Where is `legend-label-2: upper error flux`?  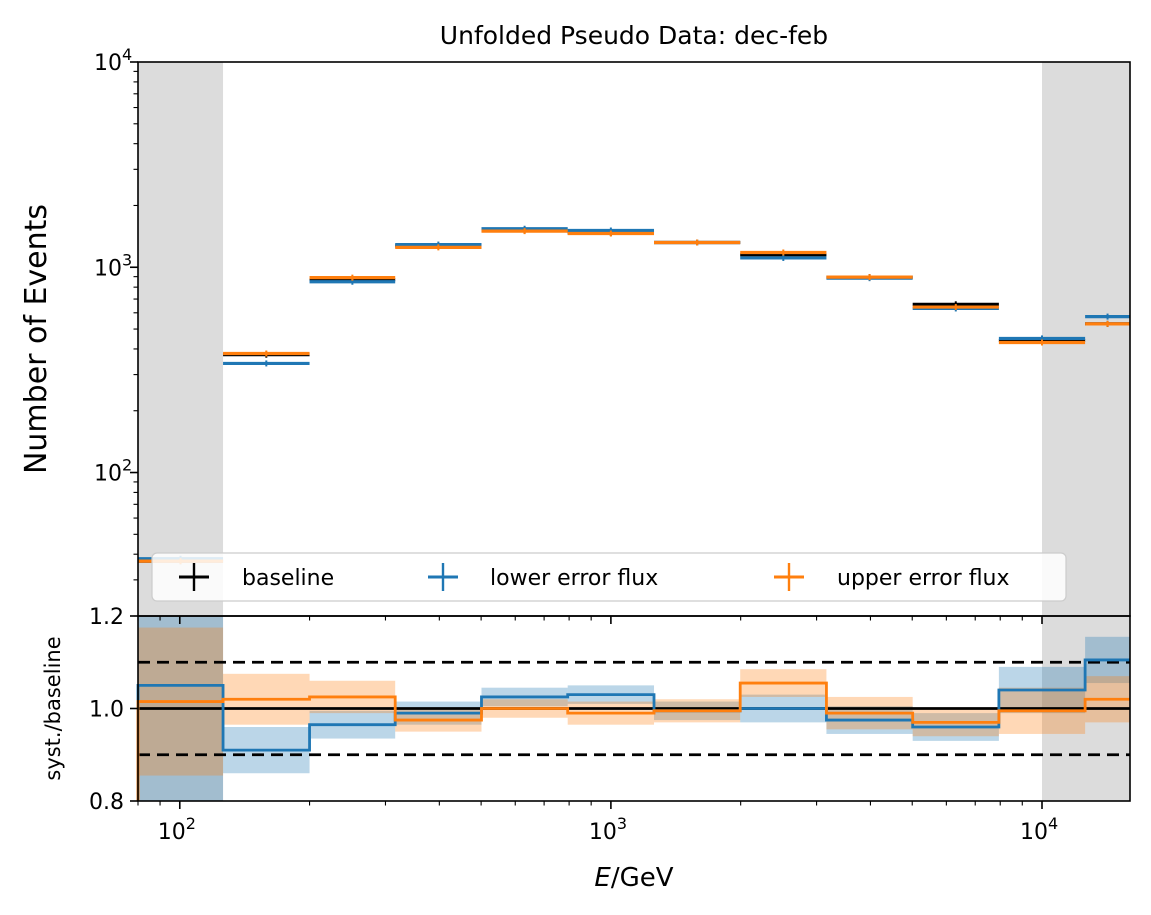
legend-label-2: upper error flux is located at coordinates (923, 578).